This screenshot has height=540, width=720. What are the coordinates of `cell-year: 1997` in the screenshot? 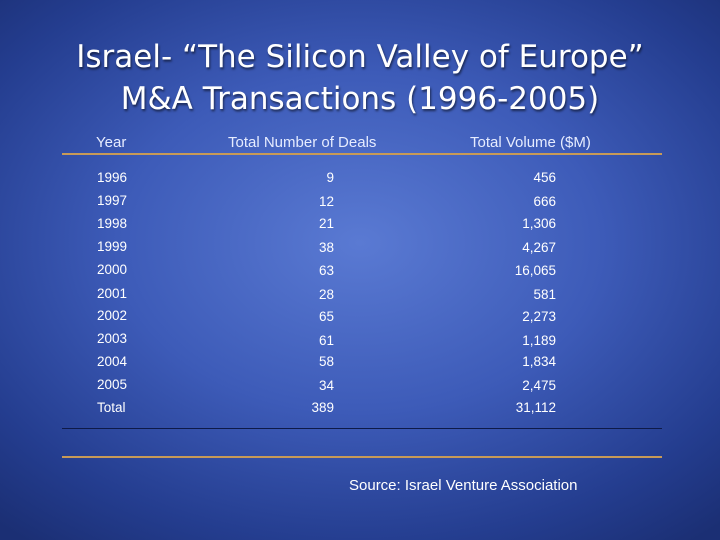 It's located at (112, 200).